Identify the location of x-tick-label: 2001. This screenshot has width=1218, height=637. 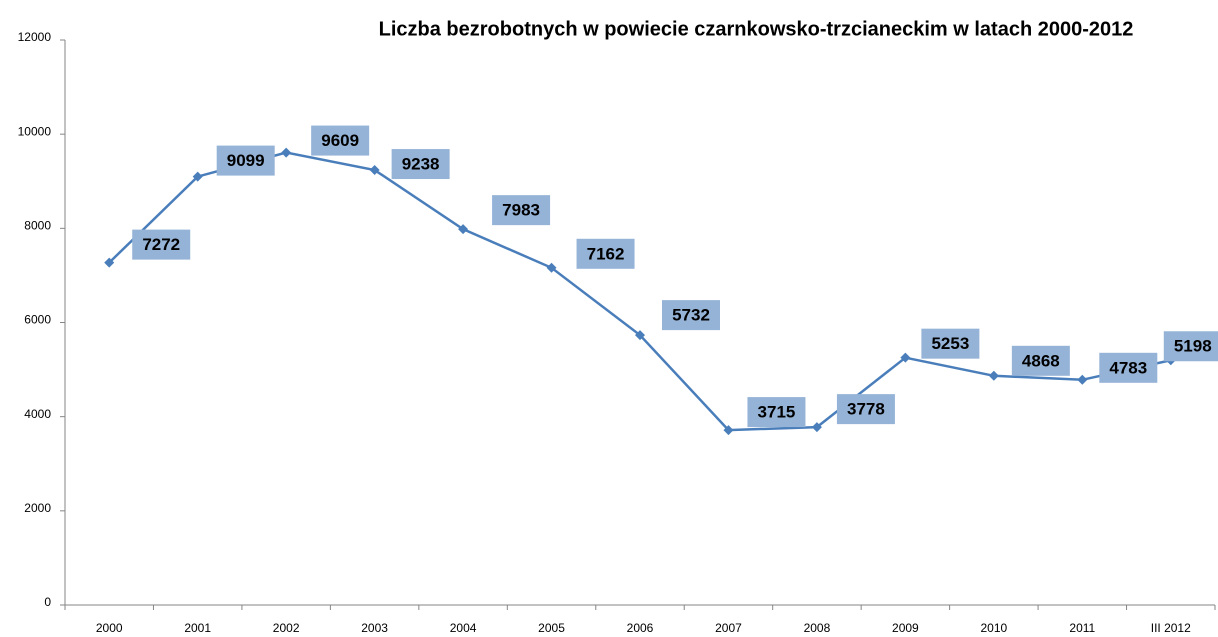
(197, 628).